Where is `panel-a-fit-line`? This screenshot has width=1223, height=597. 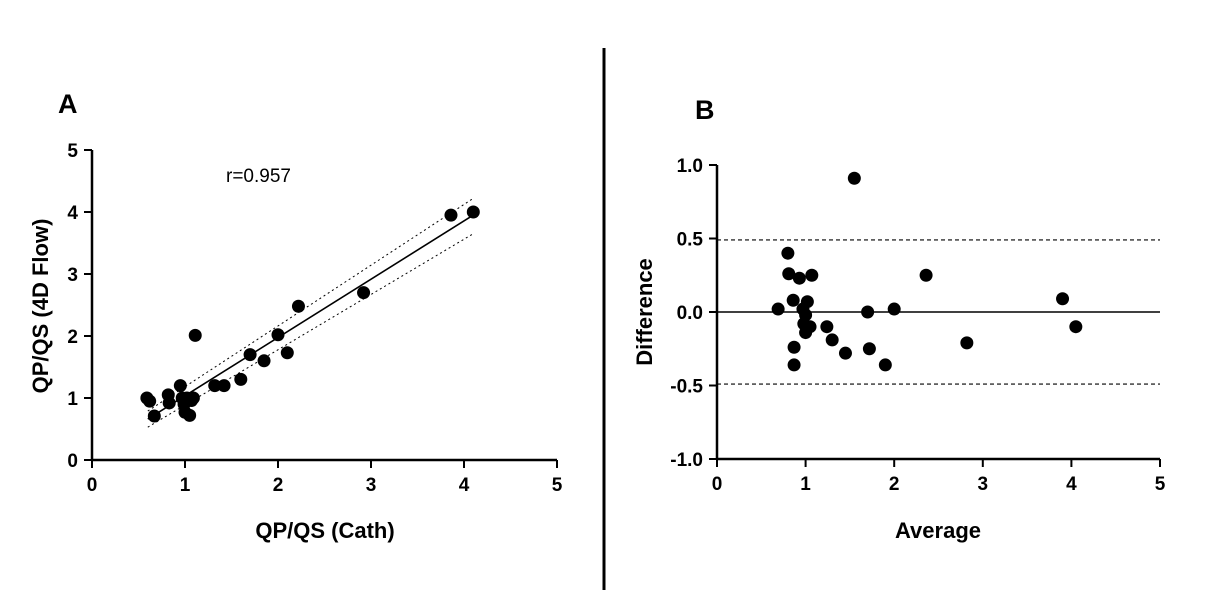
panel-a-fit-line is located at coordinates (310, 317).